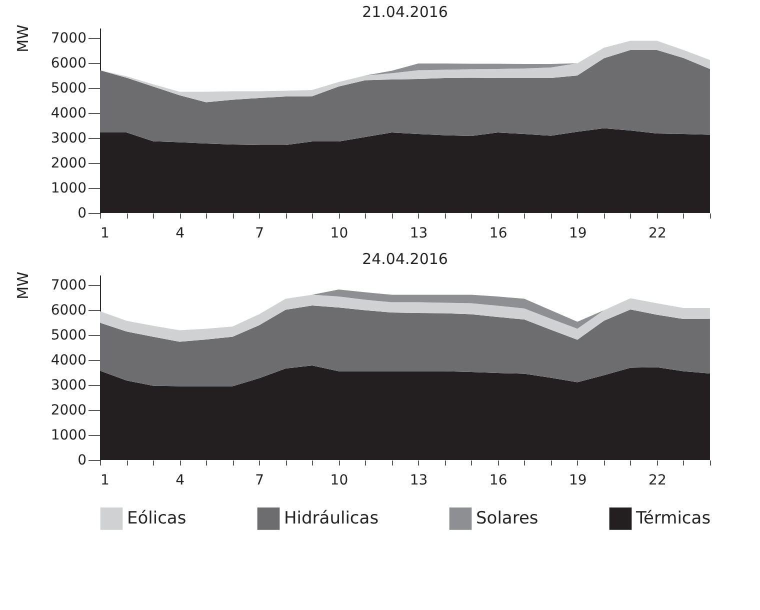 The image size is (760, 610). Describe the element at coordinates (405, 12) in the screenshot. I see `chart-title: 21.04.2016` at that location.